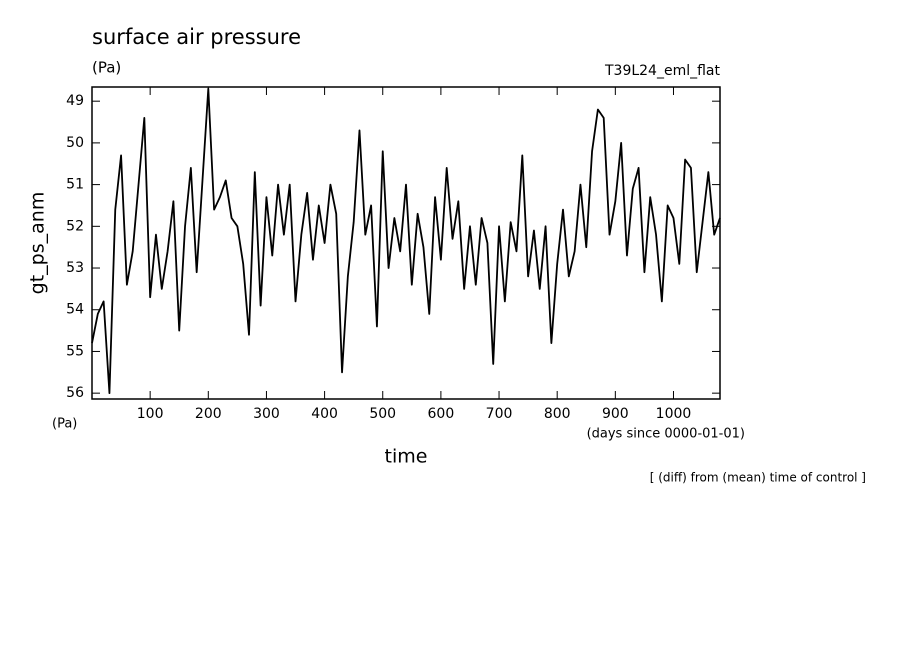 The image size is (904, 654). Describe the element at coordinates (666, 434) in the screenshot. I see `x-units: (days since 0000-01-01)` at that location.